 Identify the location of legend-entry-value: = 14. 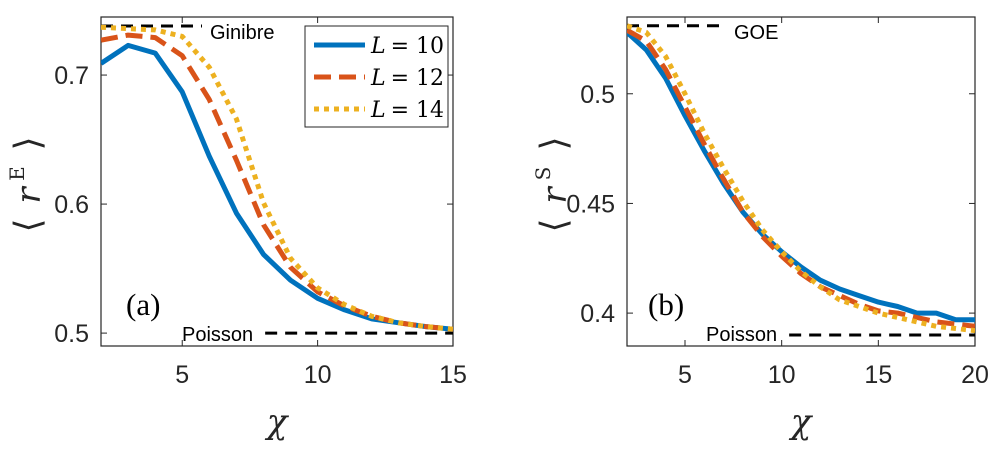
(417, 110).